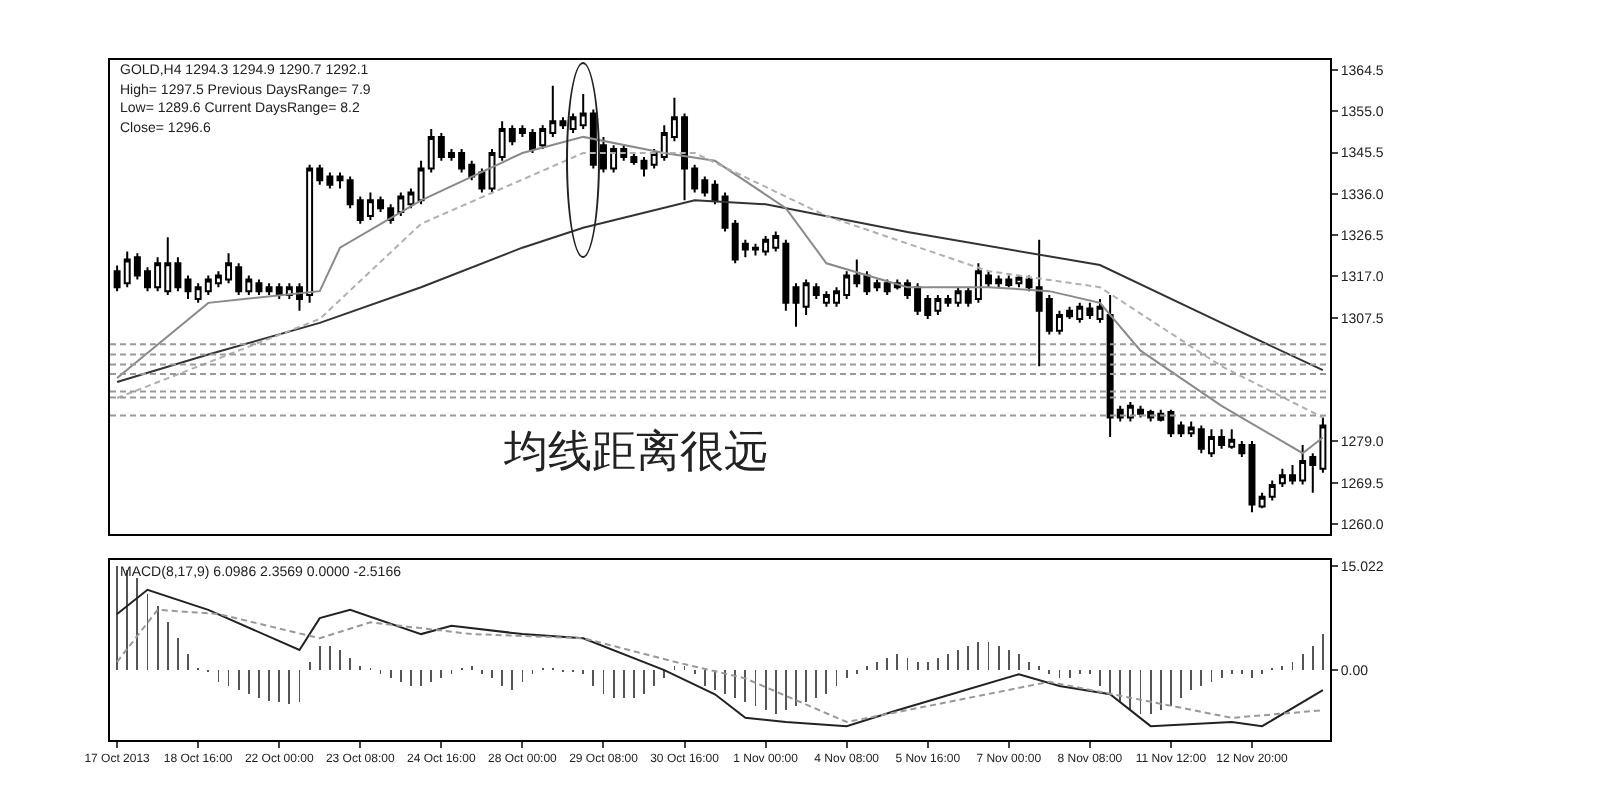  Describe the element at coordinates (635, 453) in the screenshot. I see `annotation: 均线距离很远` at that location.